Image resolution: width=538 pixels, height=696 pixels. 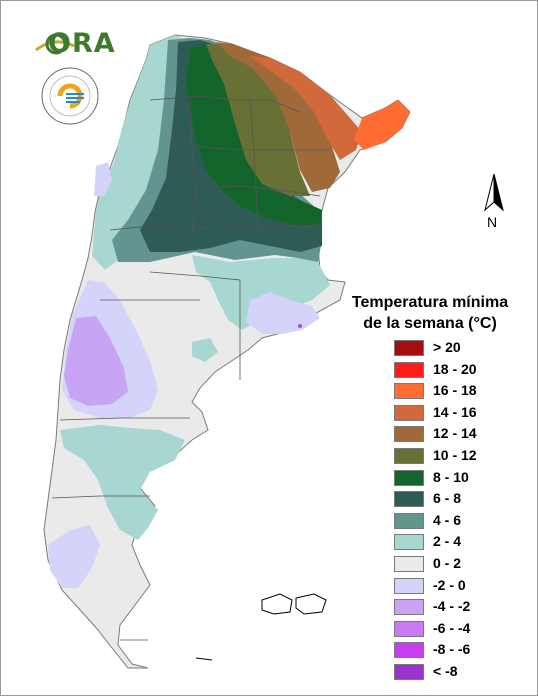 I want to click on legend-label: -2 - 0, so click(x=449, y=584).